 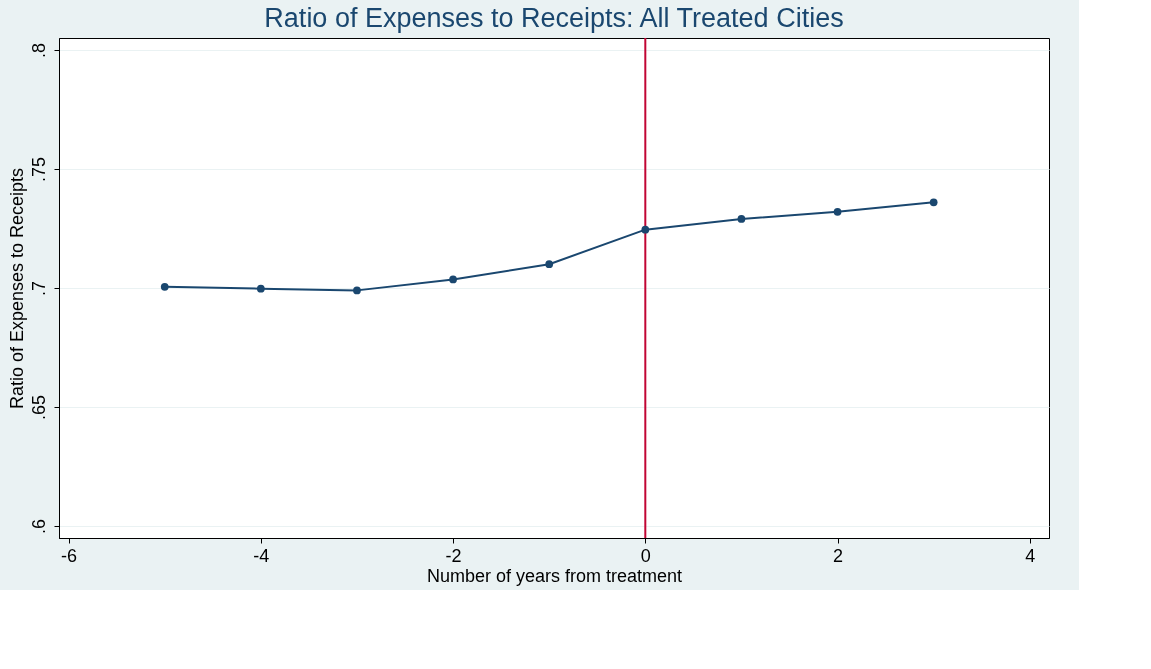 What do you see at coordinates (38, 169) in the screenshot?
I see `y-tick-label: .75` at bounding box center [38, 169].